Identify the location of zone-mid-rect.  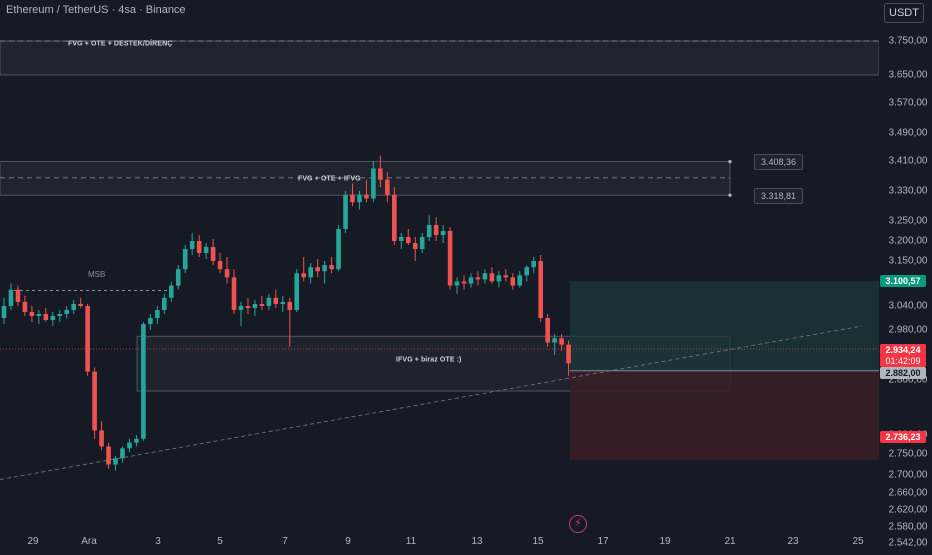
(365, 178).